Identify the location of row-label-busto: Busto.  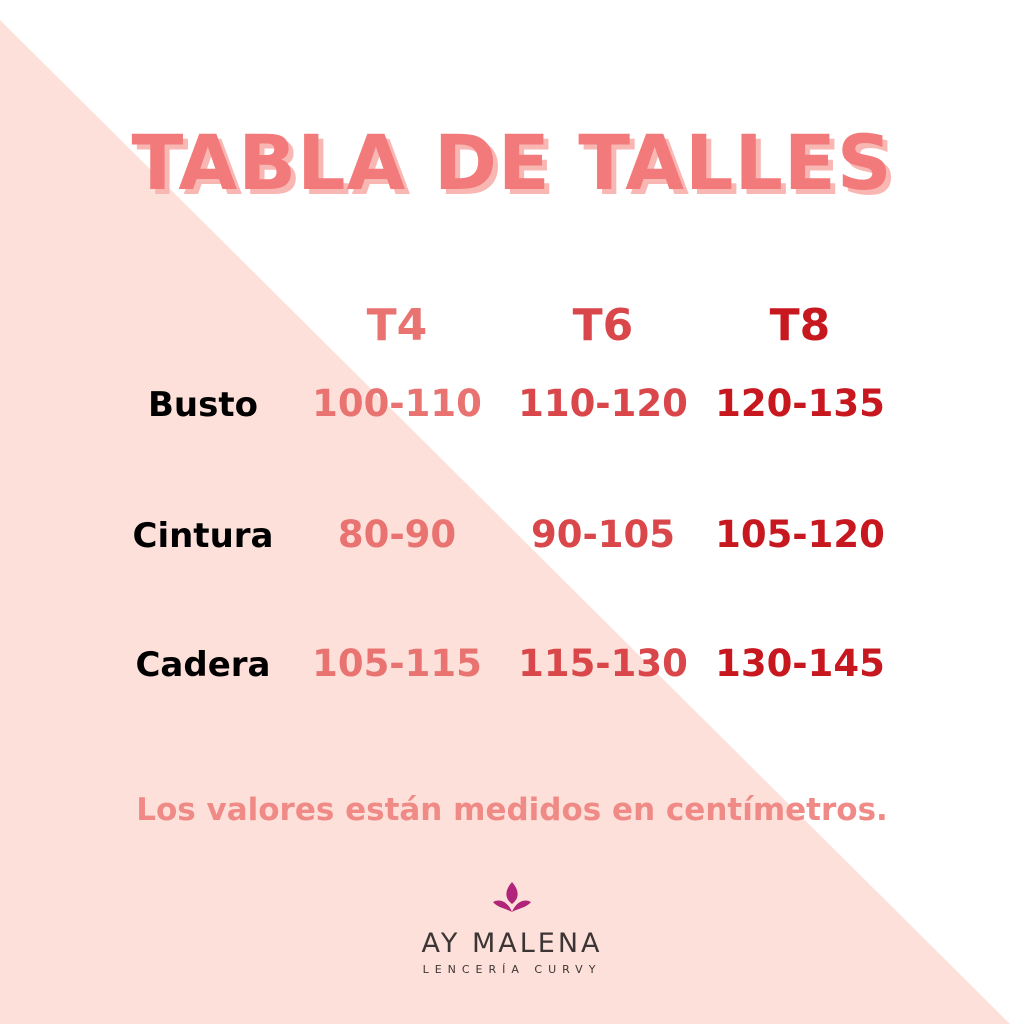
(203, 405).